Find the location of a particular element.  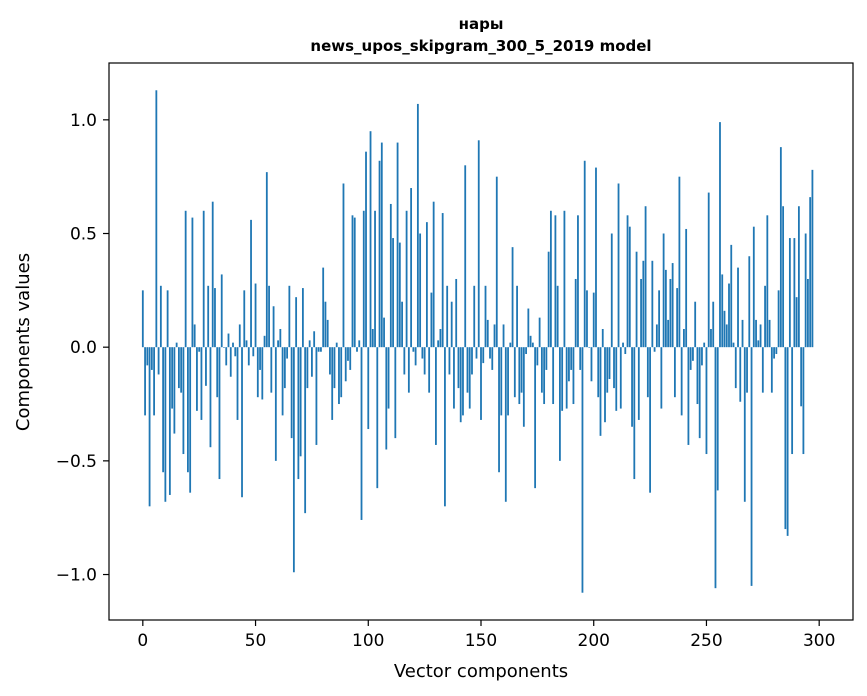

x-tick-label: 300 is located at coordinates (819, 641).